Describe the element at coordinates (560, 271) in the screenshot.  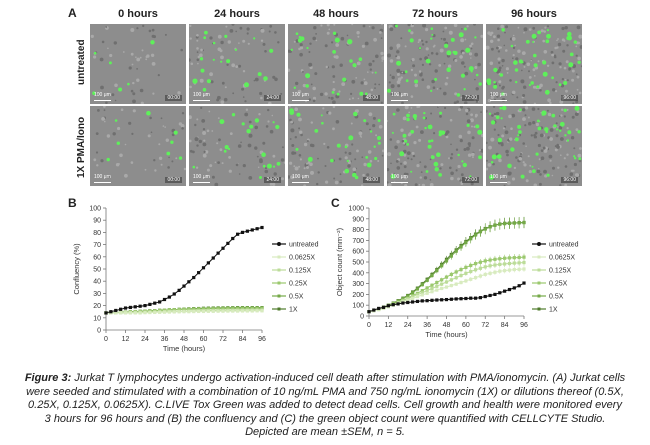
I see `objcount-legend-label: 0.125X` at that location.